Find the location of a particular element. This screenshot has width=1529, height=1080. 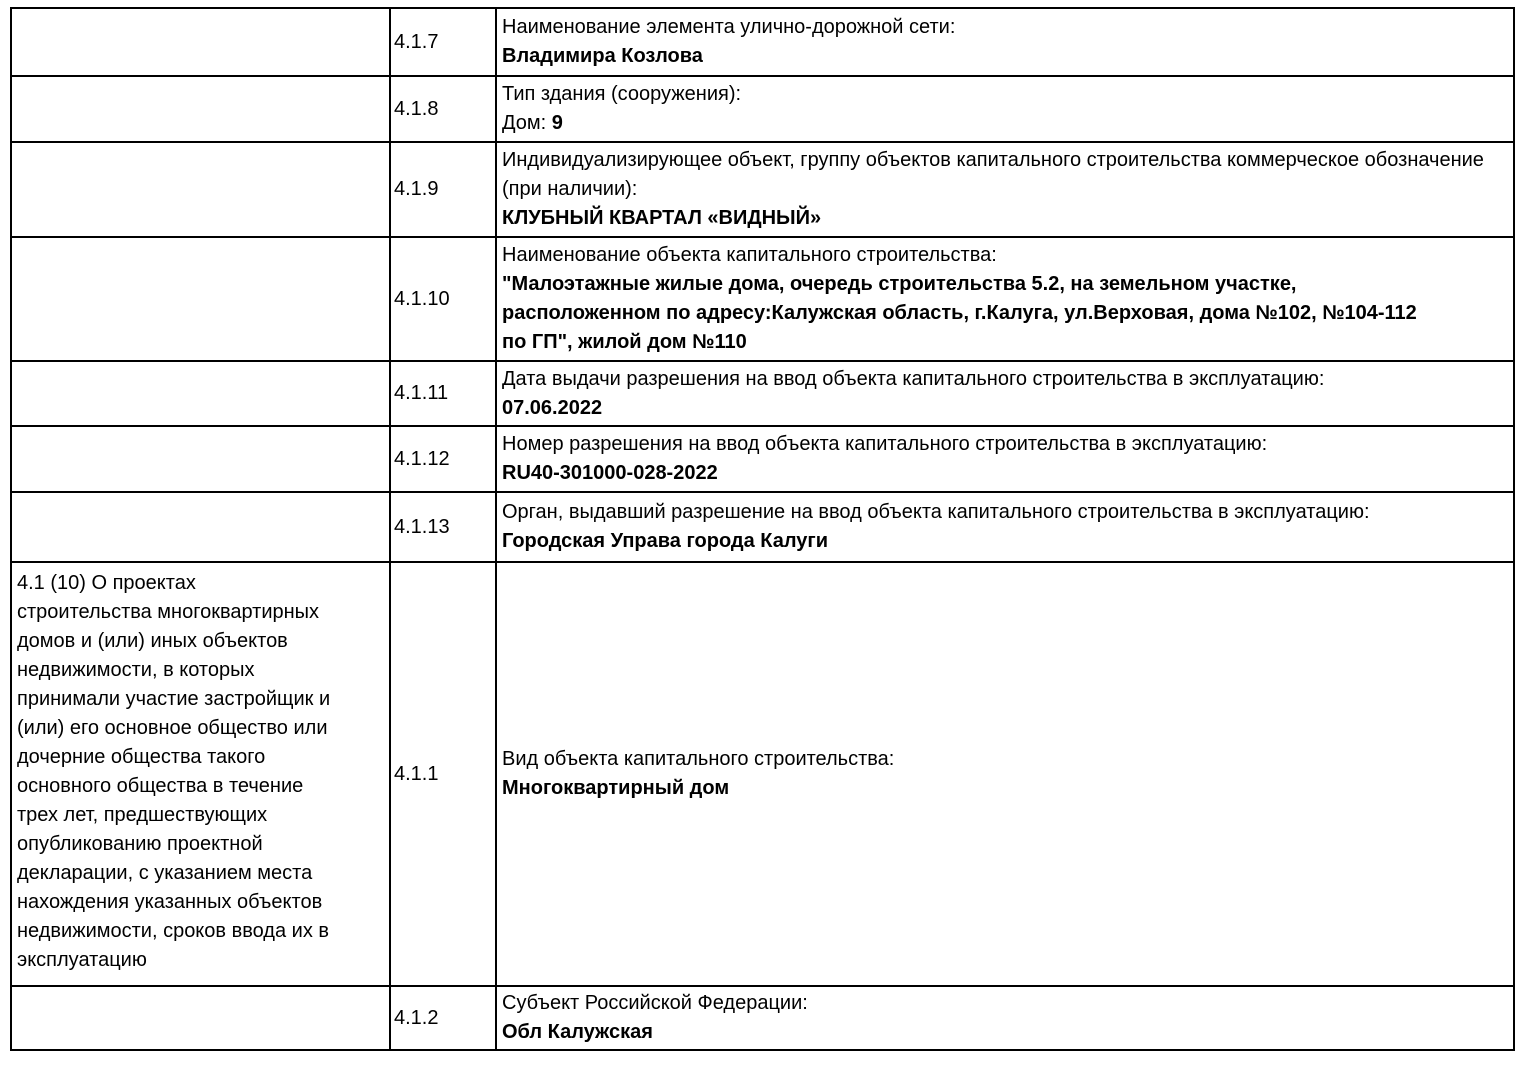

row-code: 4.1.1 is located at coordinates (443, 774).